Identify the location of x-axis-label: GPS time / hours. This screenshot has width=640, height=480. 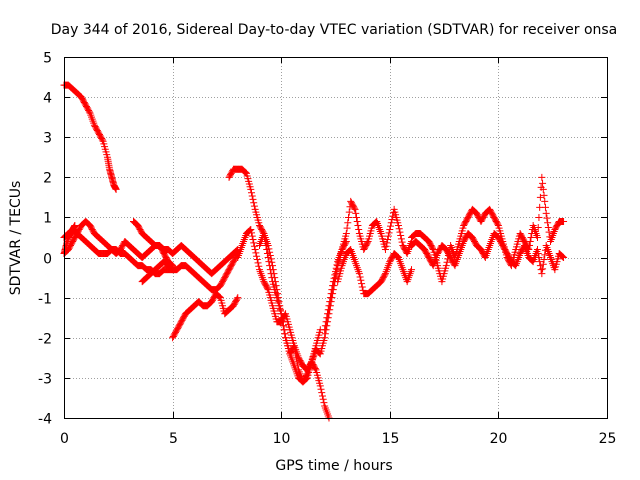
(333, 466).